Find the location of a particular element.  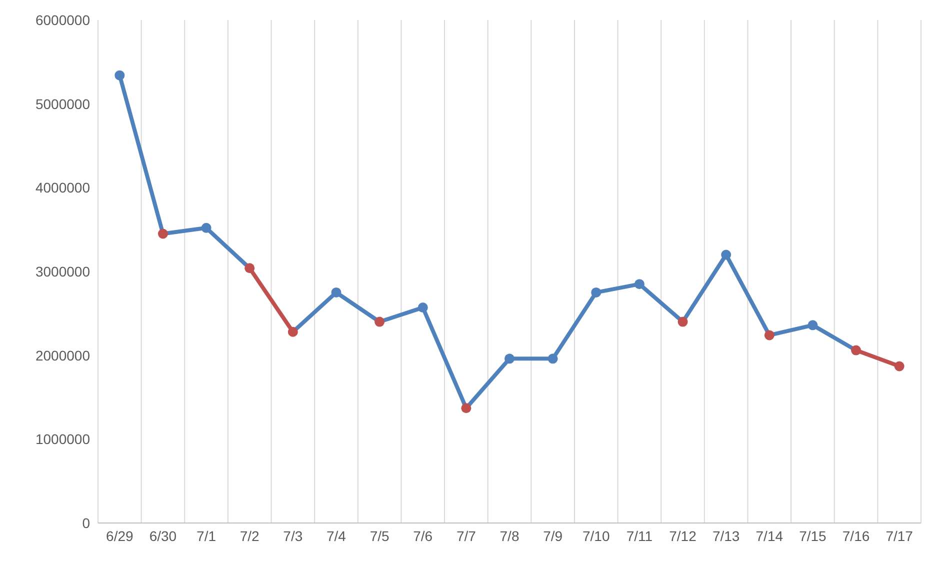

x-tick-label: 7/12 is located at coordinates (683, 536).